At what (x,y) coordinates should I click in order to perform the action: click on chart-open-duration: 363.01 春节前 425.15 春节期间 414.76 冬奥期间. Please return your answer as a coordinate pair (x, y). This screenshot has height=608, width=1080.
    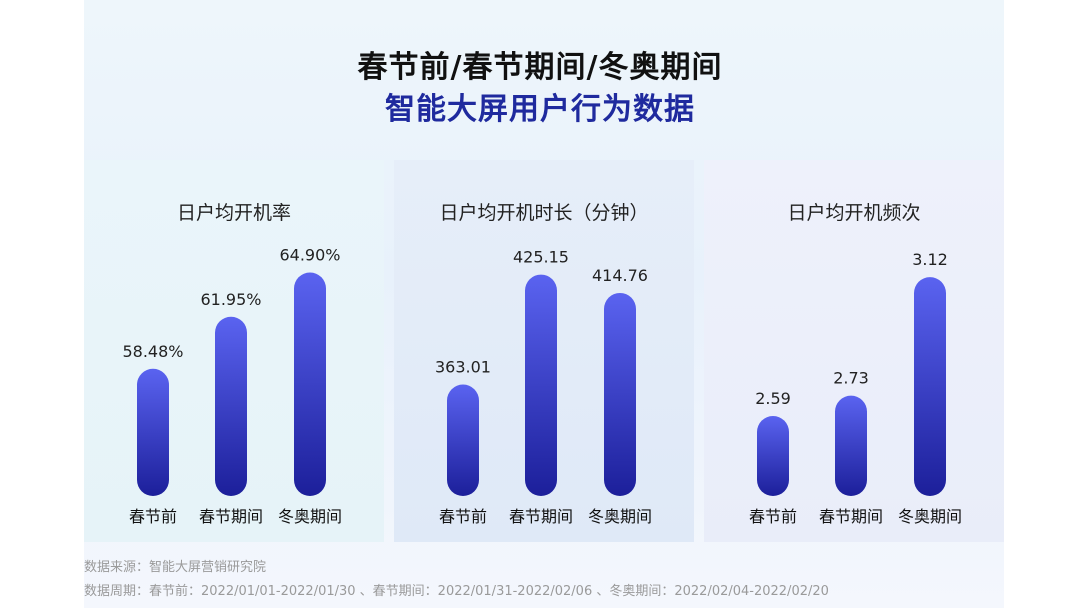
    Looking at the image, I should click on (543, 387).